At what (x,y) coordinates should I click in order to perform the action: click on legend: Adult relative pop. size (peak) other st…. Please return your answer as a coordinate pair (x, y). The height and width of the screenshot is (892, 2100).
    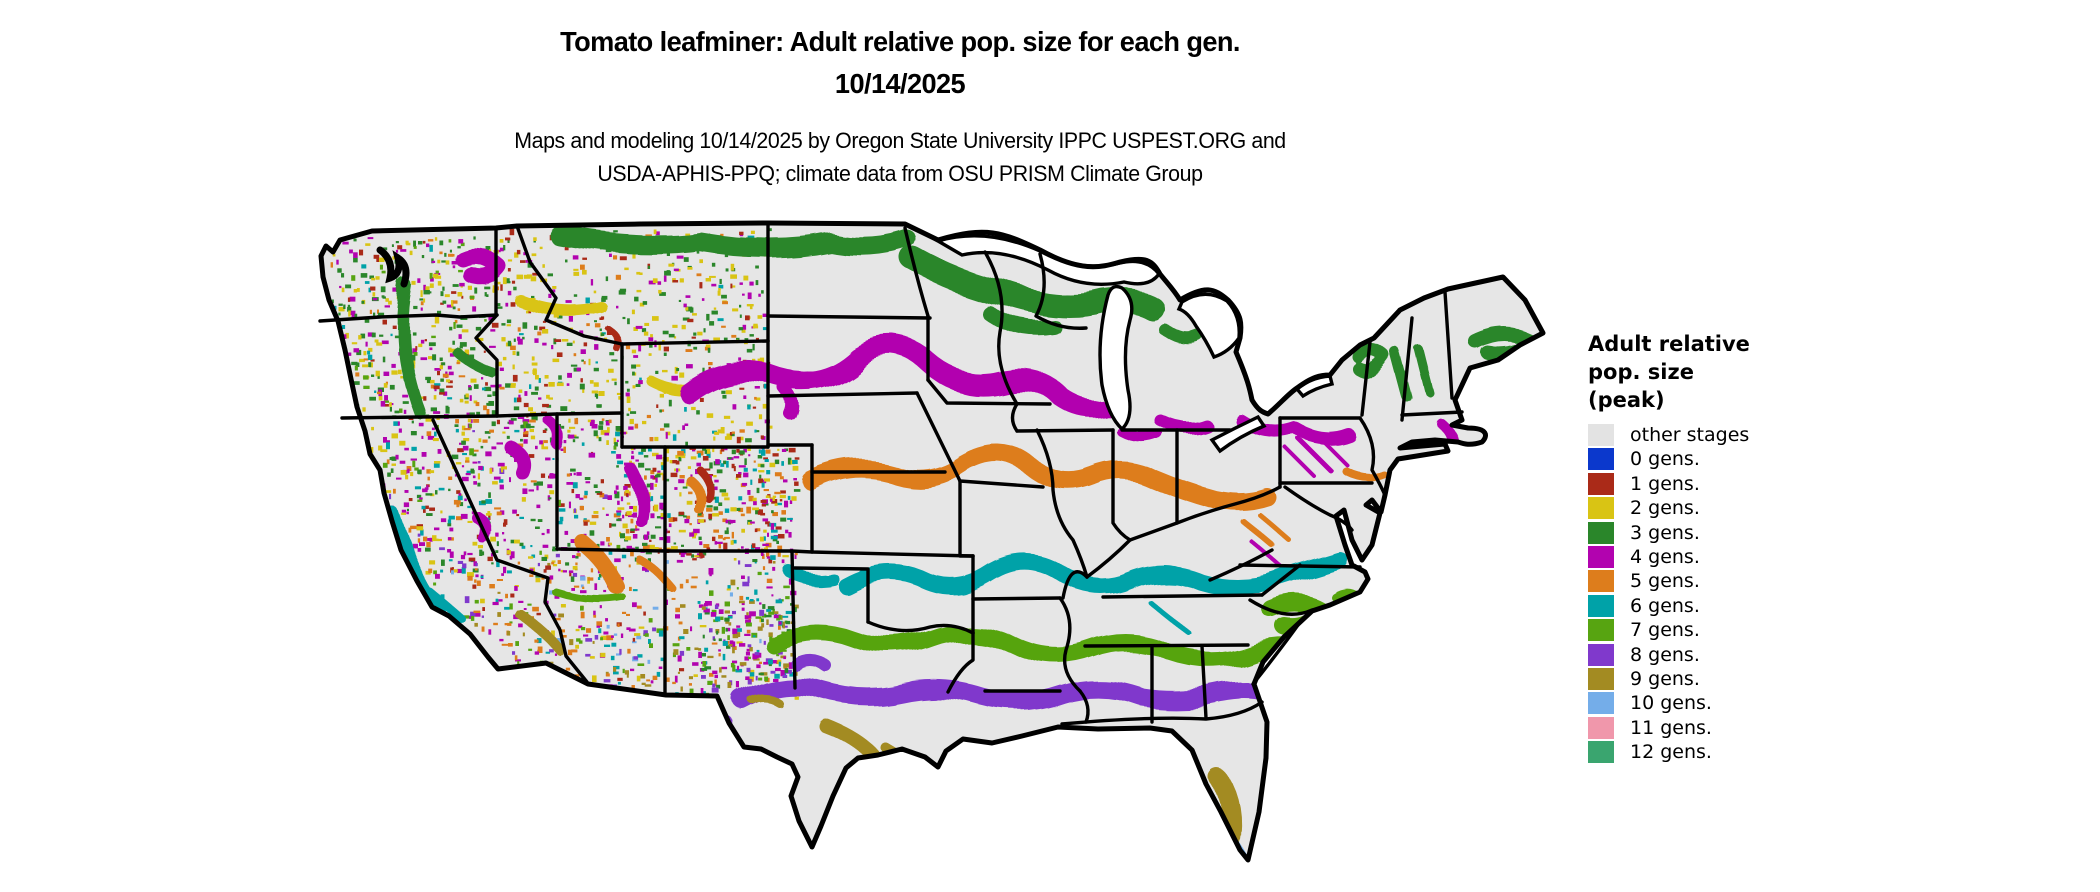
    Looking at the image, I should click on (1778, 547).